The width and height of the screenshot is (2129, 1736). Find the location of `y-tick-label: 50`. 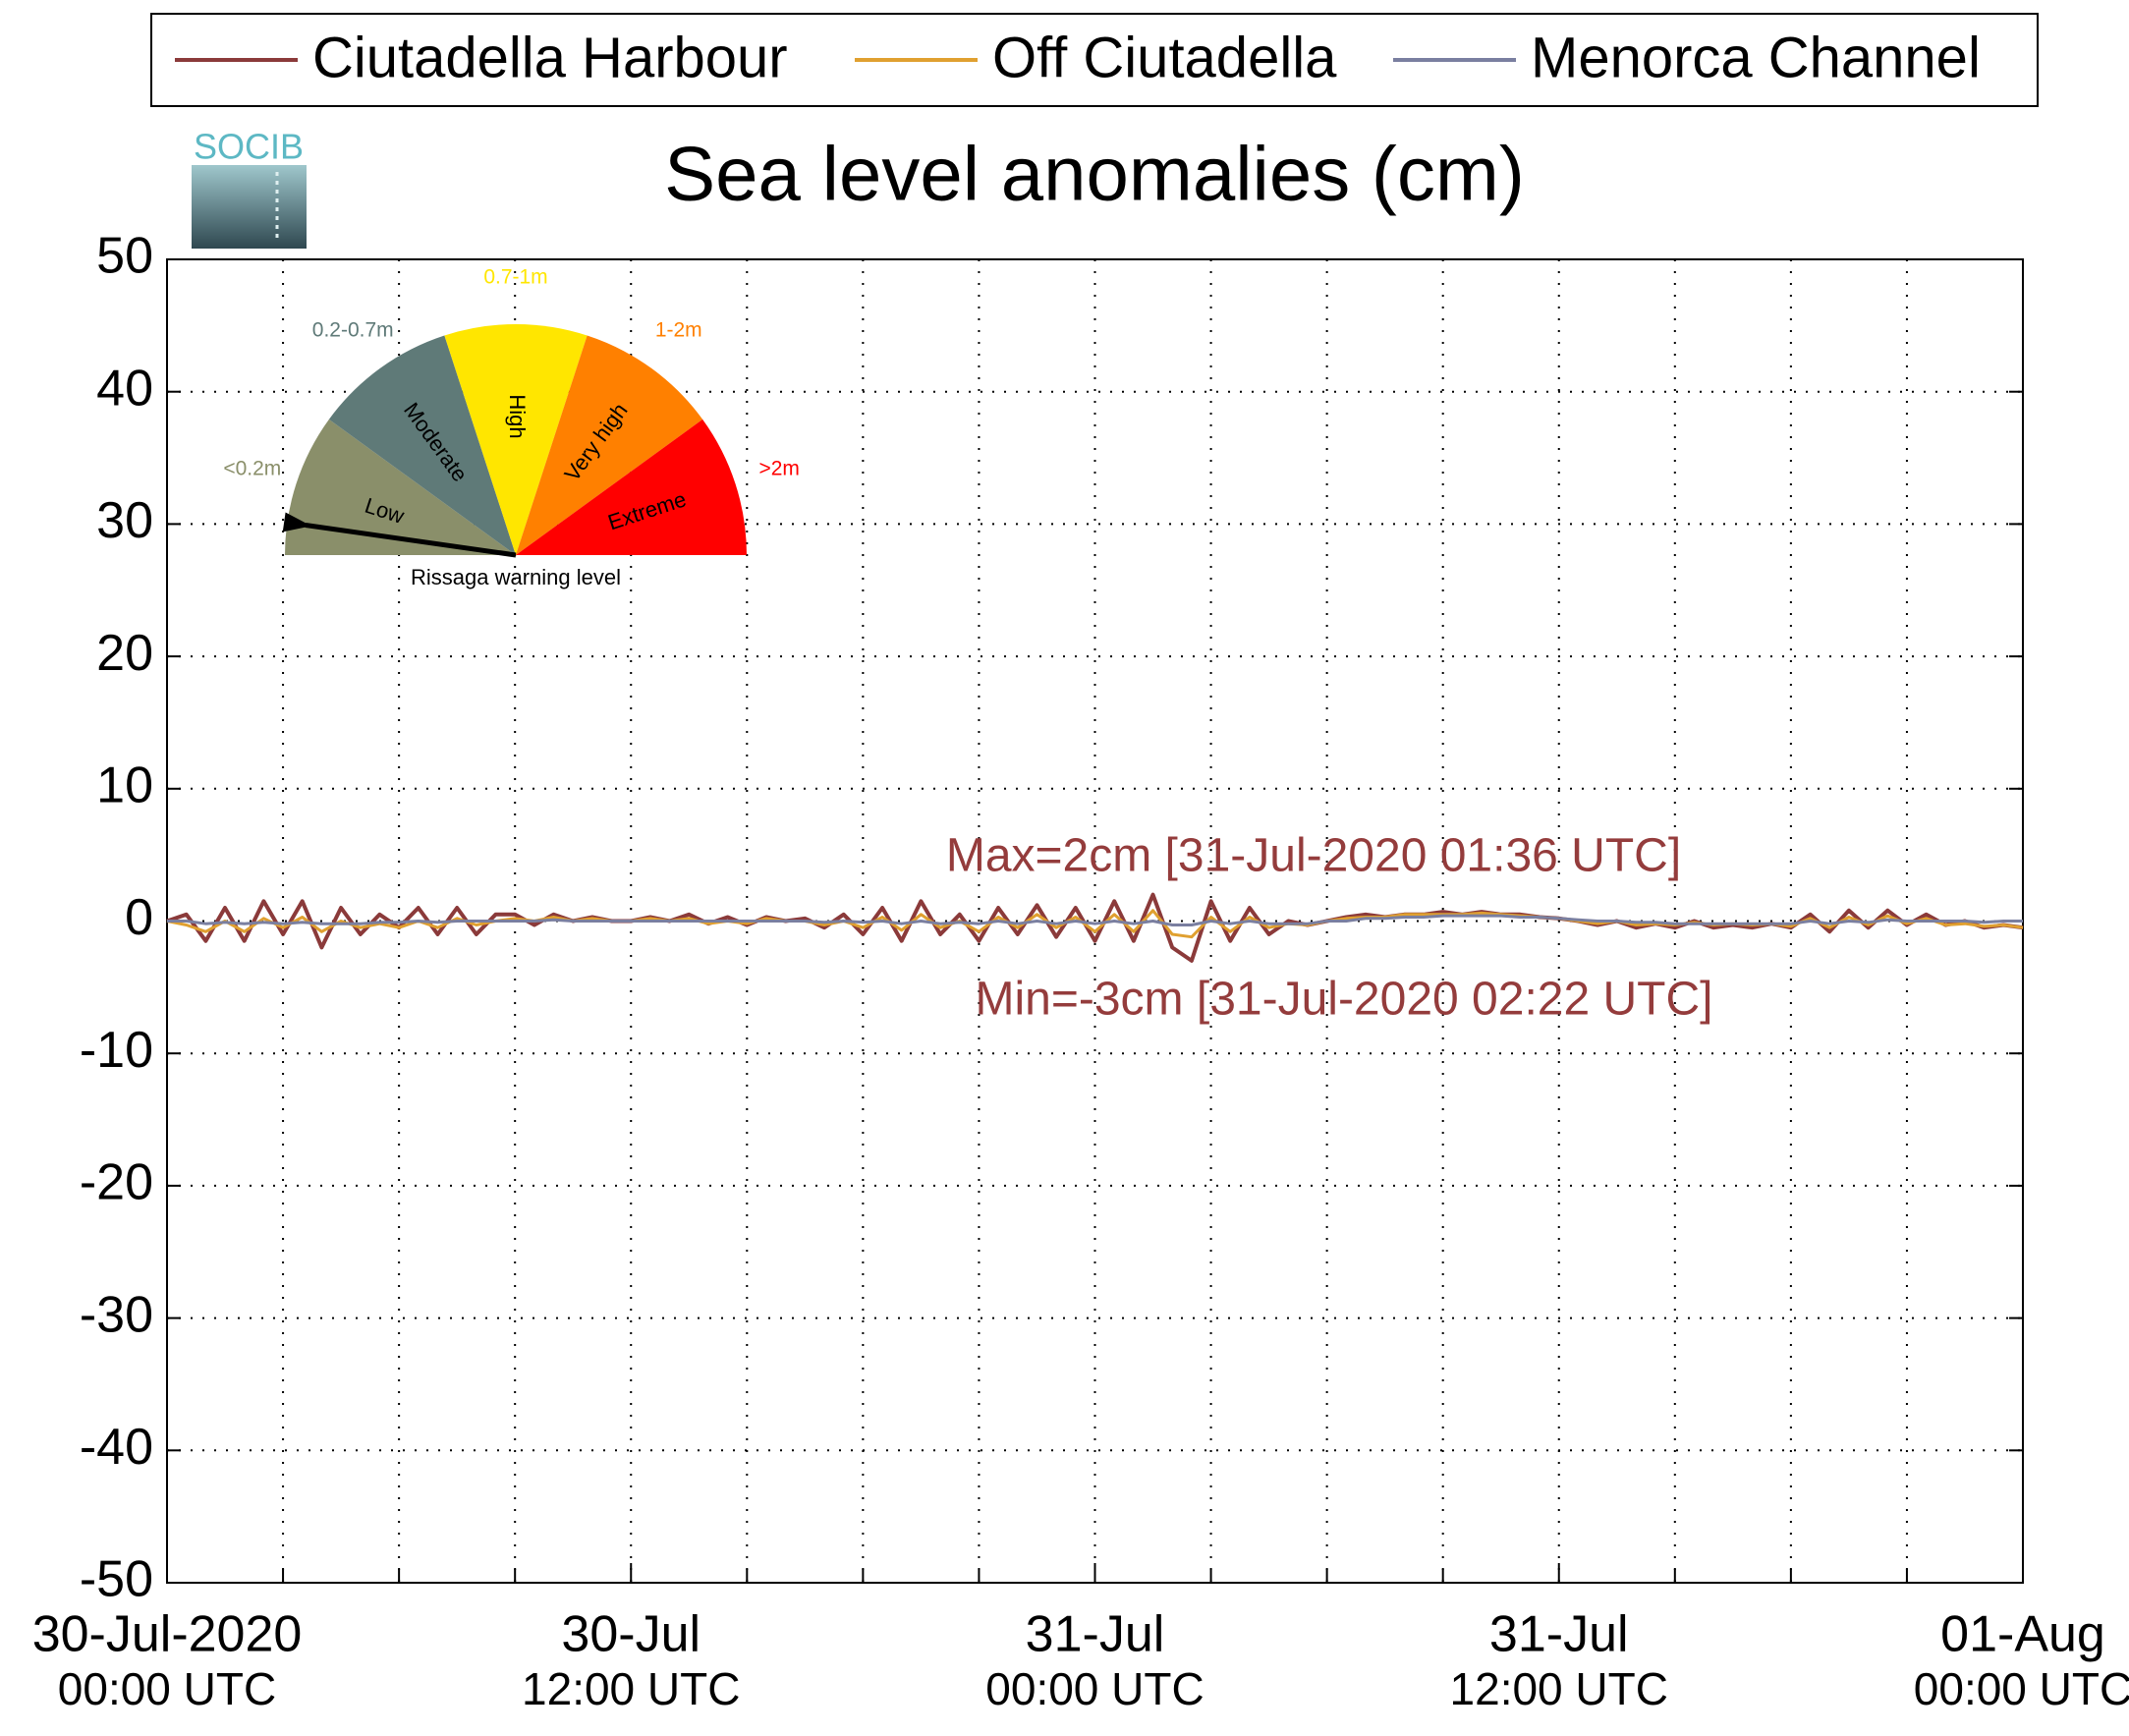

y-tick-label: 50 is located at coordinates (125, 256).